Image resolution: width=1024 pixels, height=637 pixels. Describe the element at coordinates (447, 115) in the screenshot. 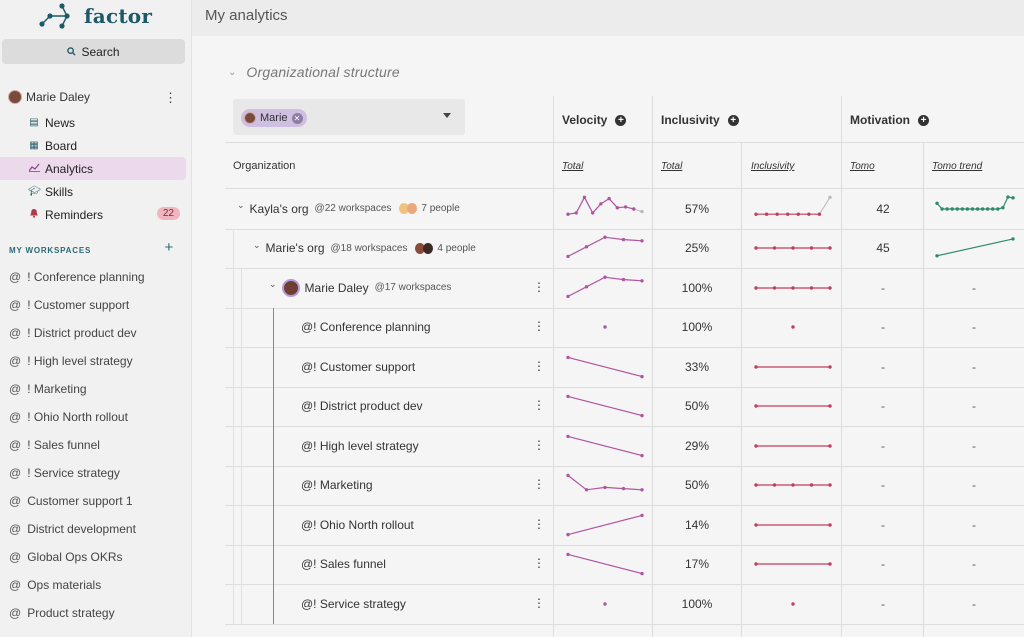

I see `dropdown-caret-icon` at that location.